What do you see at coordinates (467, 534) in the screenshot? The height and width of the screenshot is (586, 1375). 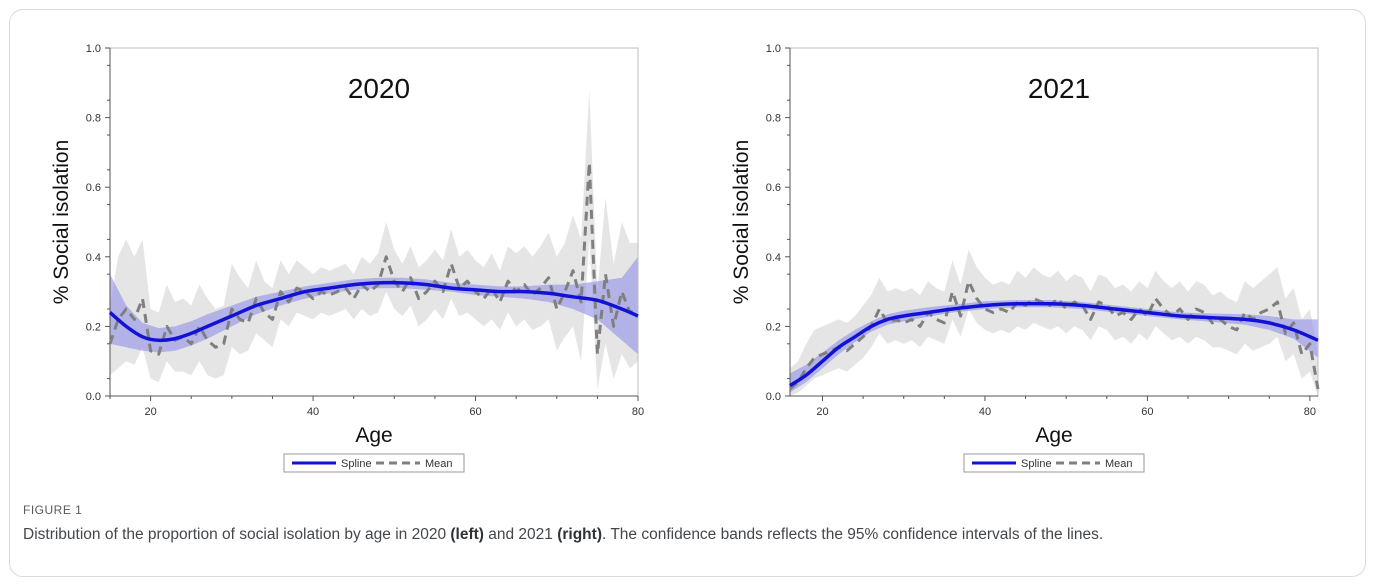 I see `caption-bold-left: (left)` at bounding box center [467, 534].